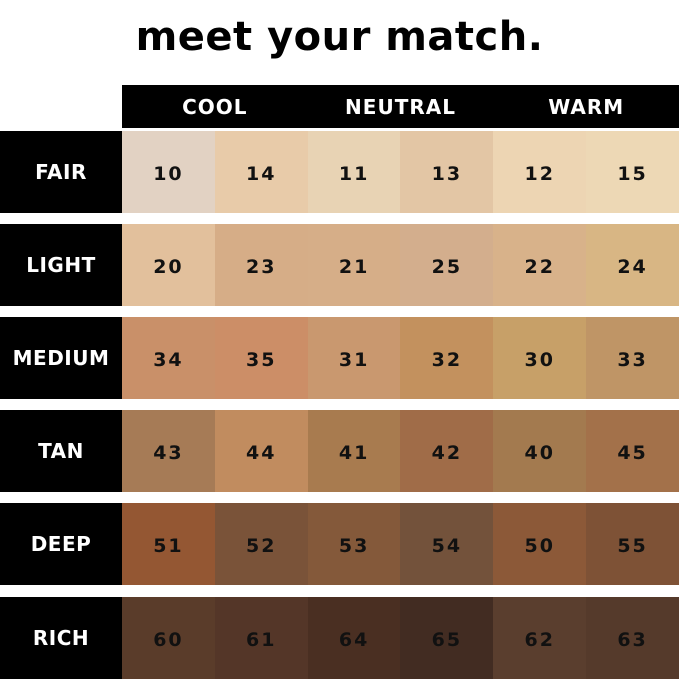 The image size is (679, 679). Describe the element at coordinates (354, 544) in the screenshot. I see `shade-swatch: 53` at that location.